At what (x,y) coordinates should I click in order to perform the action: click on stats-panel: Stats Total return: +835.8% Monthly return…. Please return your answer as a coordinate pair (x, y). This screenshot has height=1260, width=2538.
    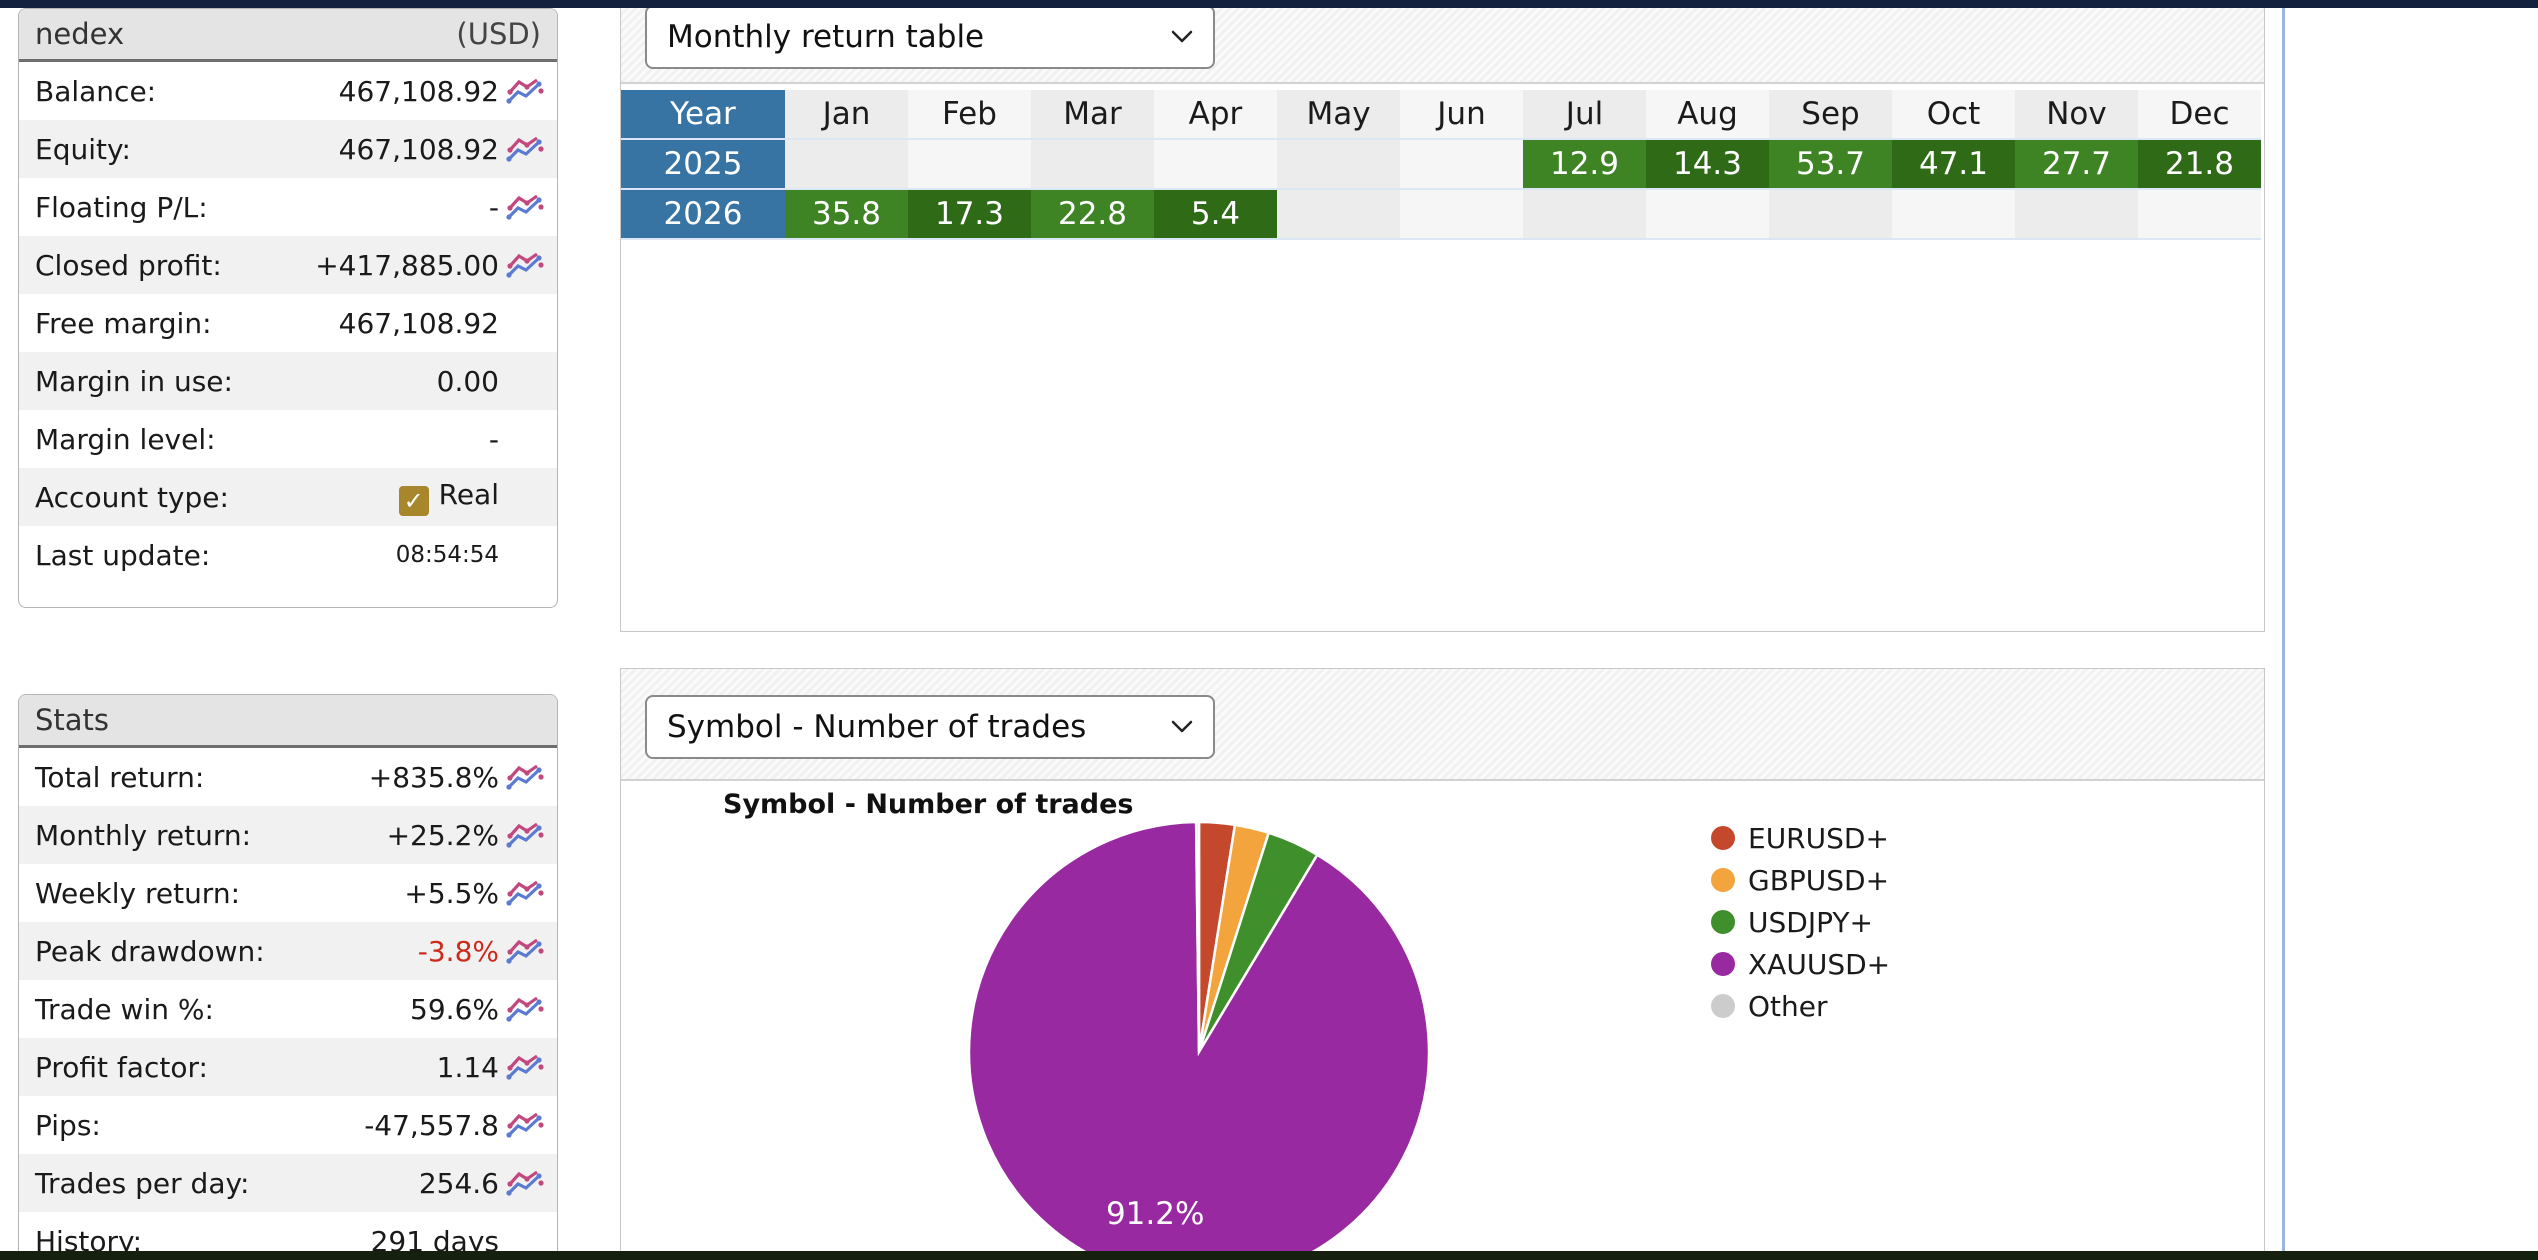
    Looking at the image, I should click on (288, 977).